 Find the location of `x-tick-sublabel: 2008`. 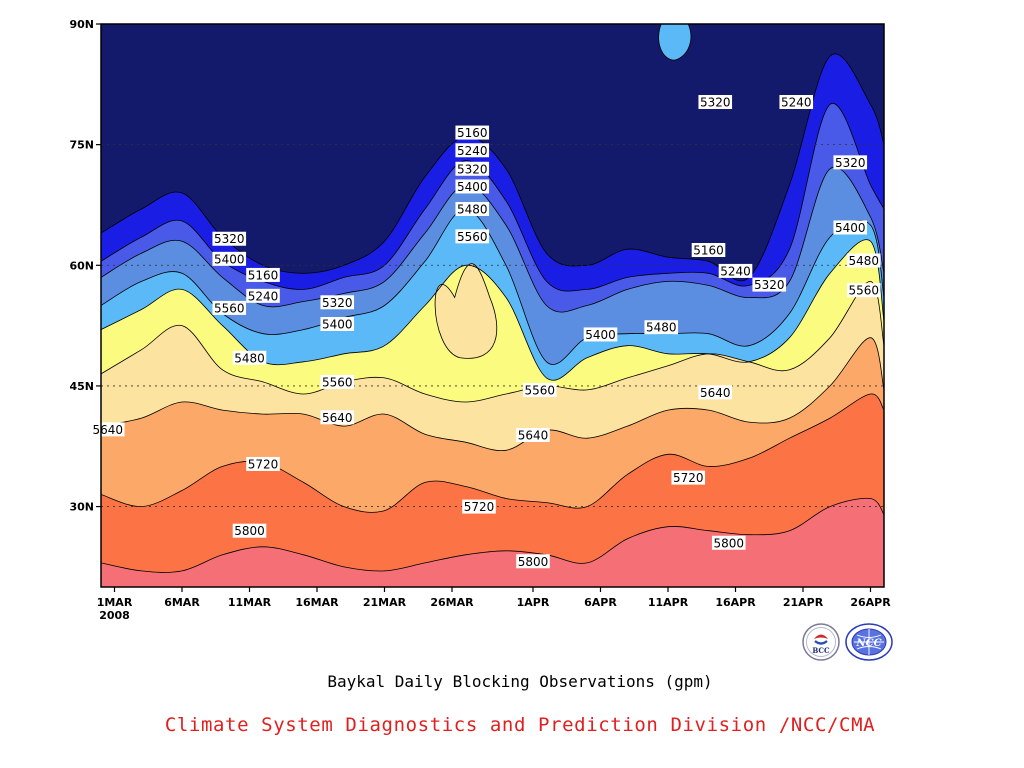

x-tick-sublabel: 2008 is located at coordinates (114, 615).